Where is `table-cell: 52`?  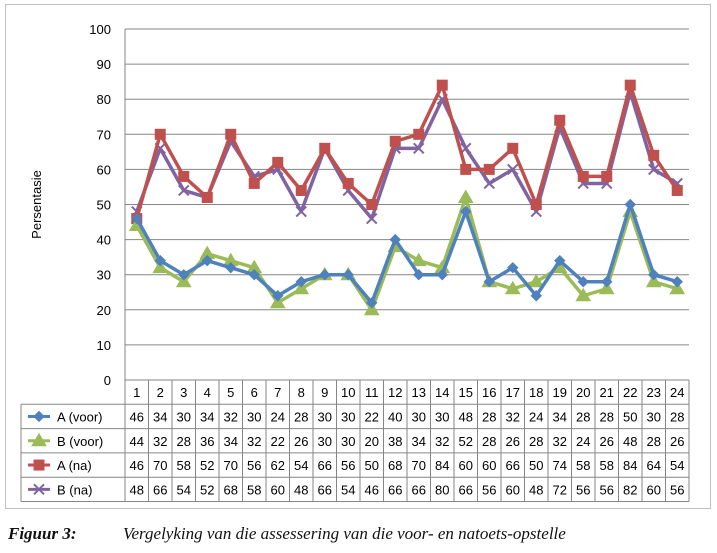 table-cell: 52 is located at coordinates (466, 441).